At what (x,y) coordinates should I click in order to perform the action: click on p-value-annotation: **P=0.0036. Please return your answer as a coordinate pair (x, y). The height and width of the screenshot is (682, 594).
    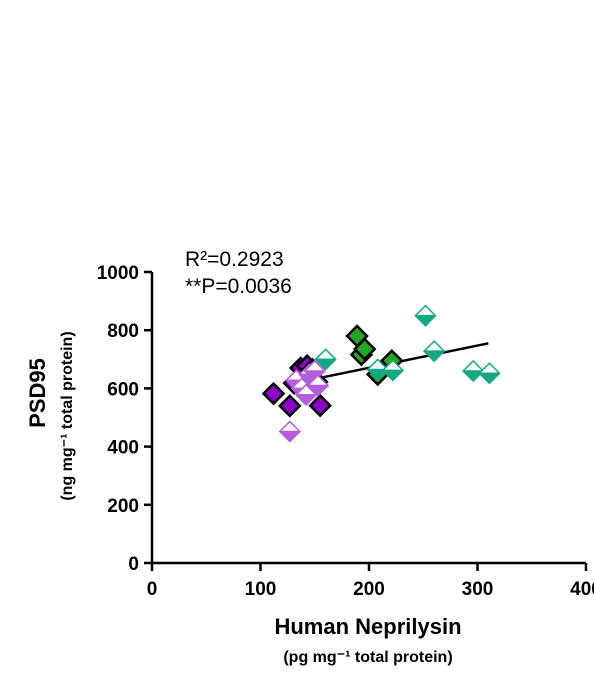
    Looking at the image, I should click on (238, 286).